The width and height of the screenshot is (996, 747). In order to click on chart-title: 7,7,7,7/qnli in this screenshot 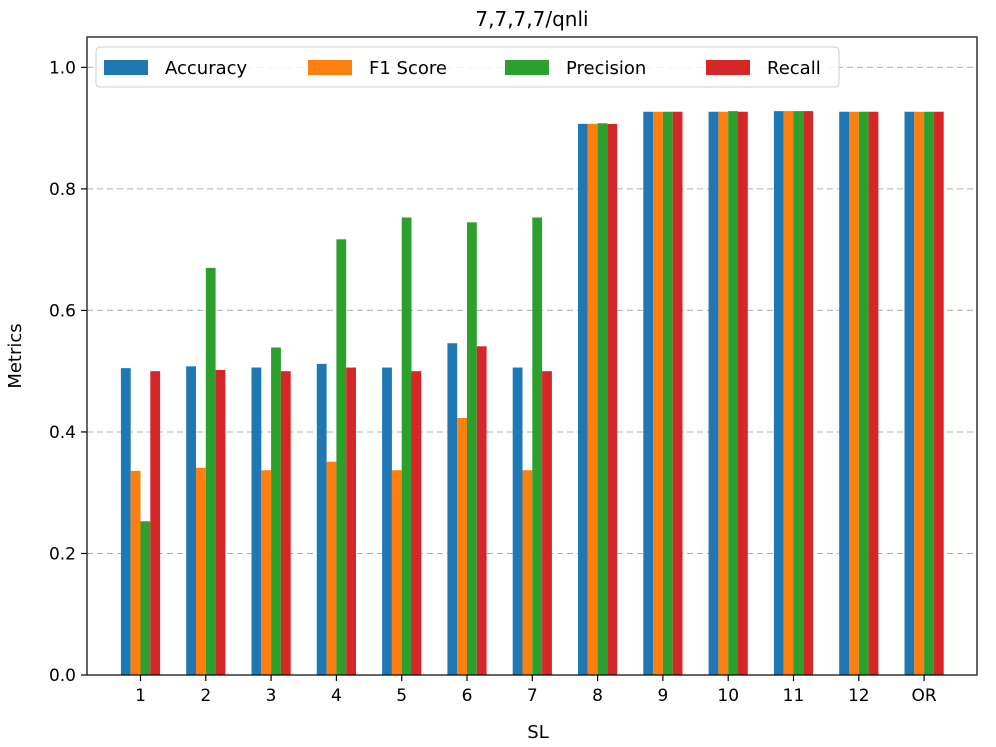, I will do `click(531, 19)`.